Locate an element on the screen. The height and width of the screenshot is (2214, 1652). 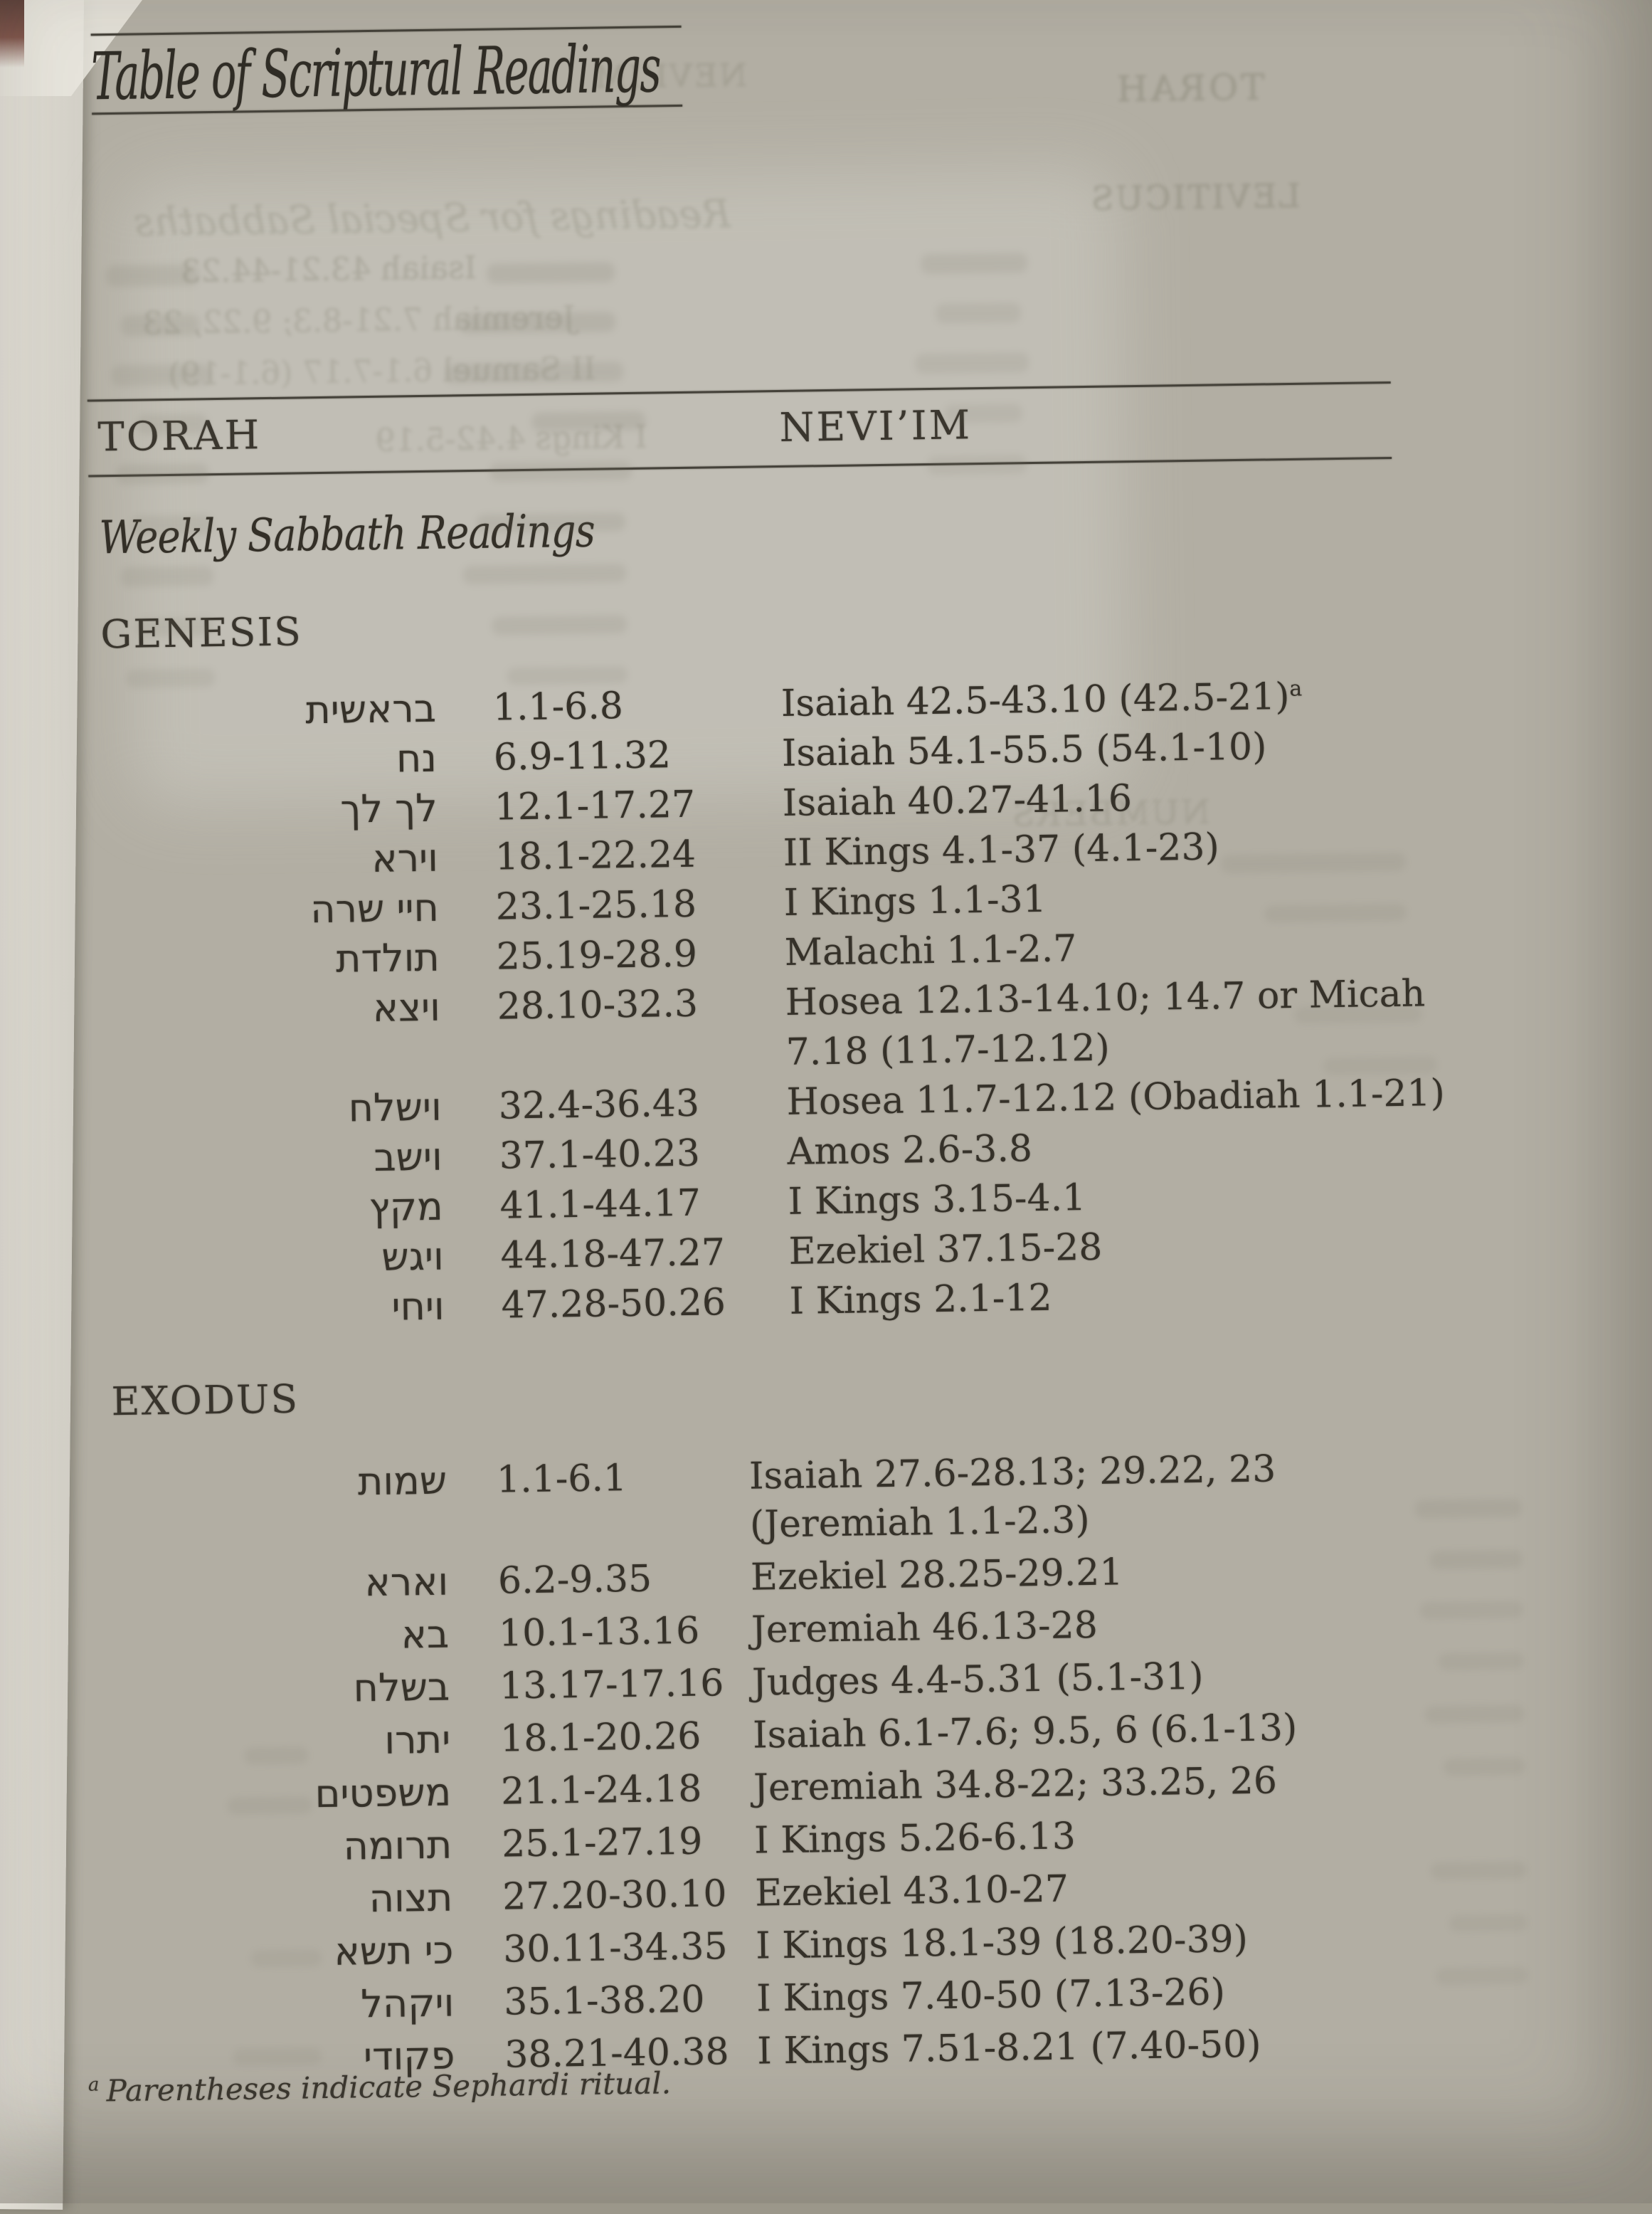
haftarah-reading: Ezekiel 37.15-28 is located at coordinates (945, 1249).